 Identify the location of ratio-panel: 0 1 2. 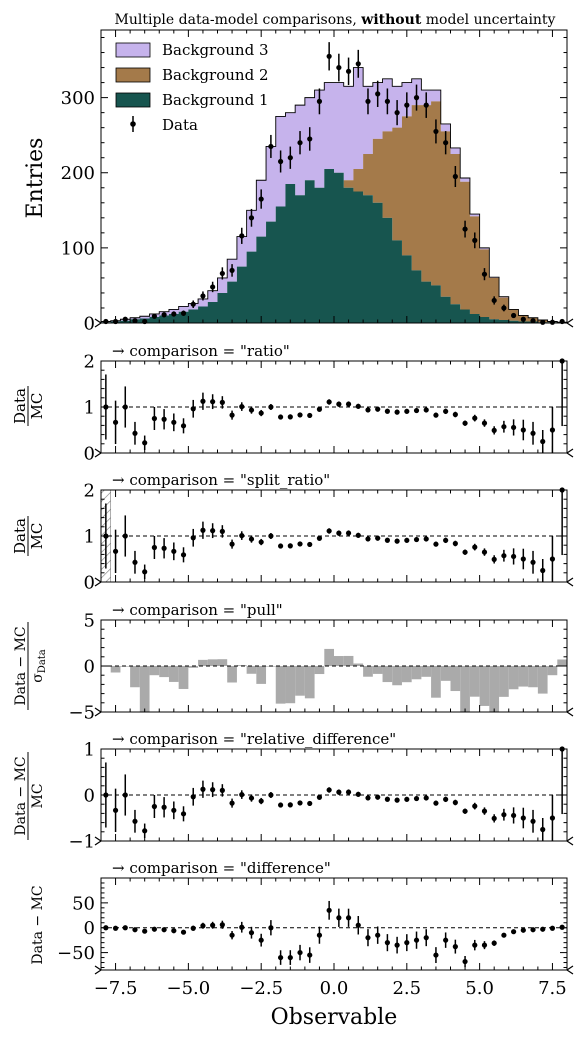
(329, 407).